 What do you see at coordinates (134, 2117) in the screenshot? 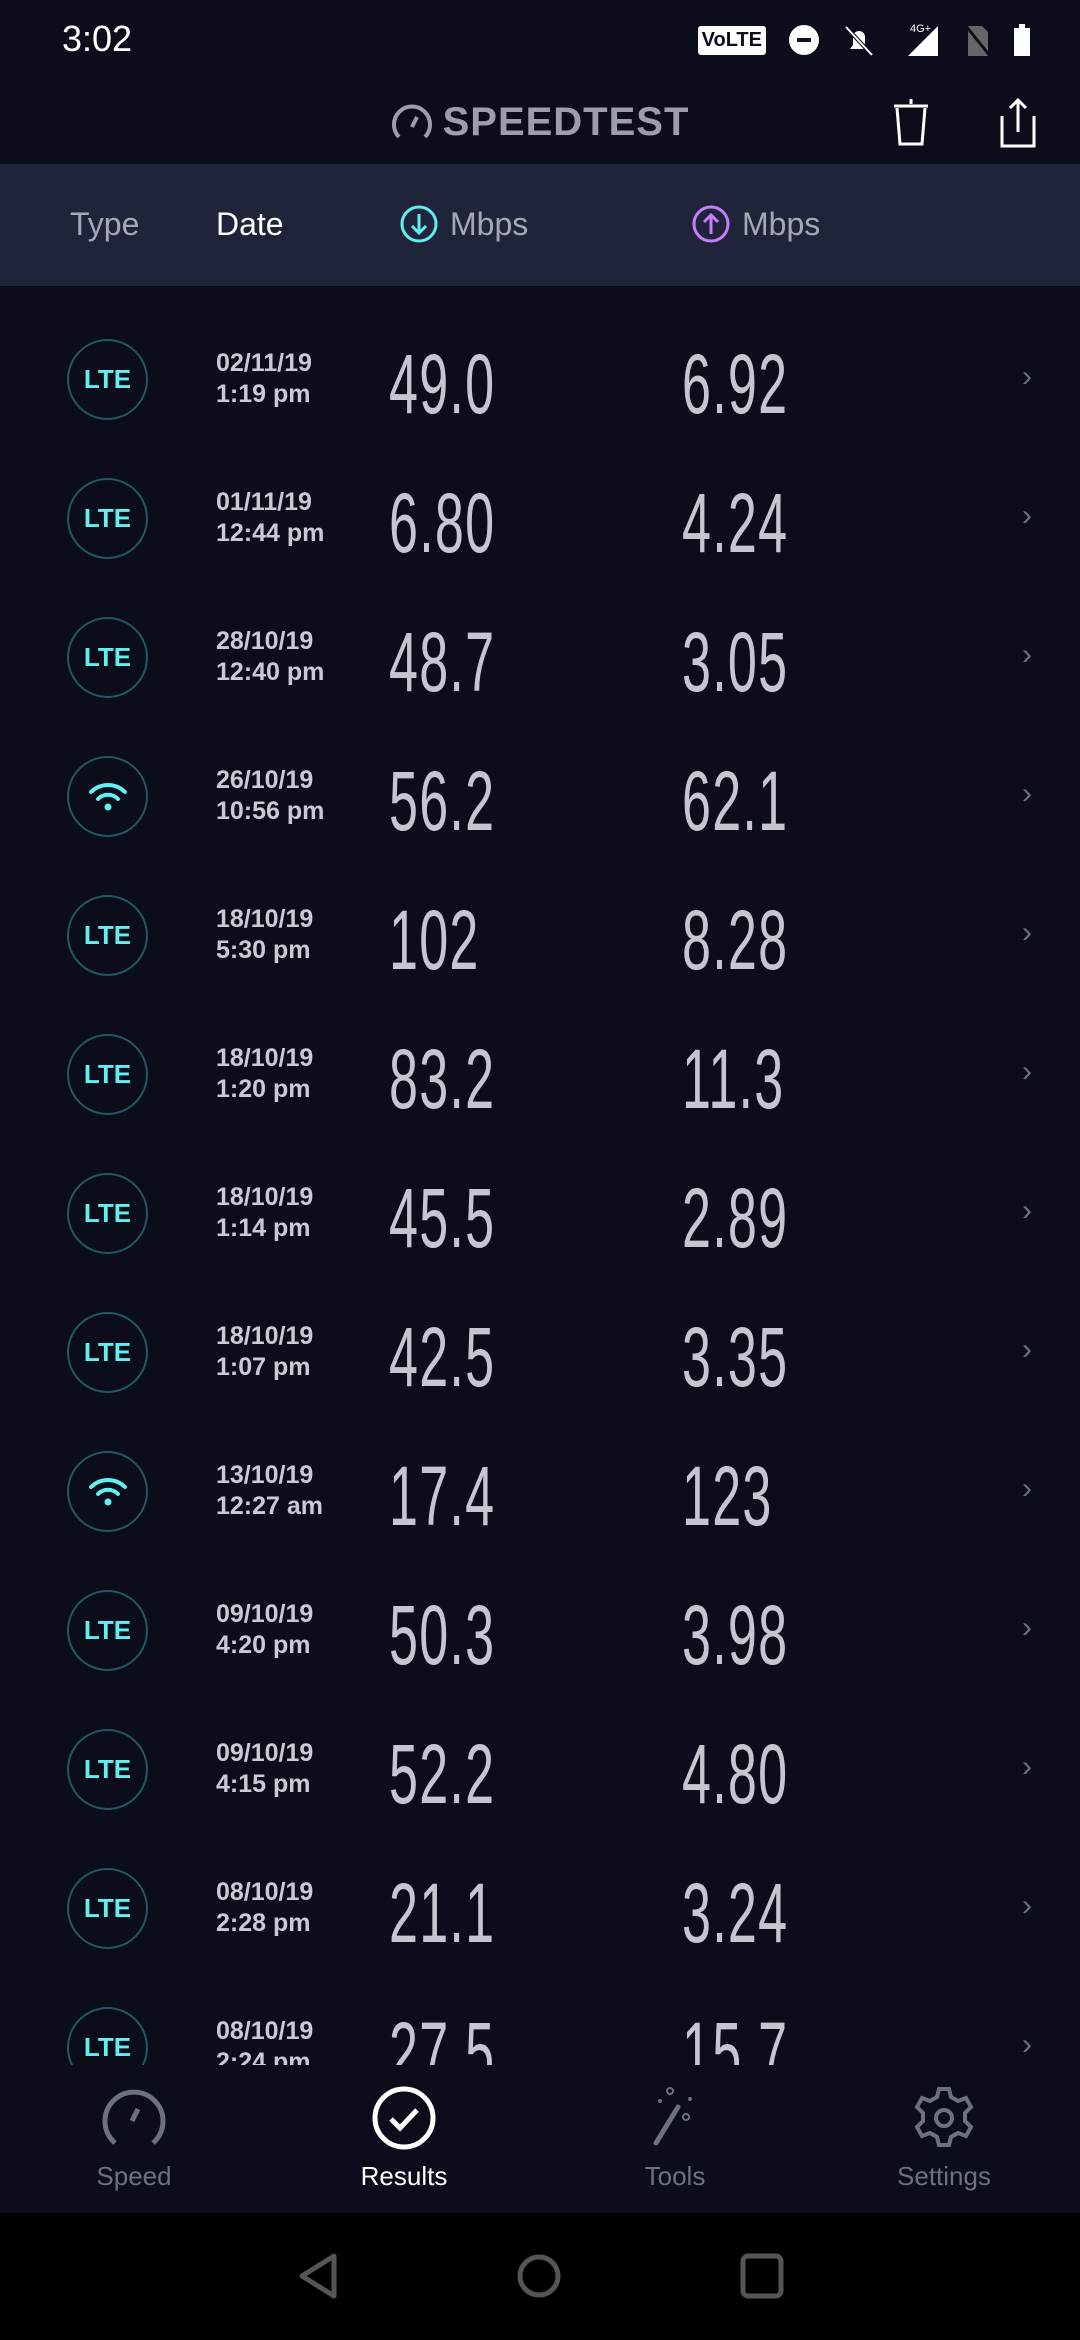
I see `speedometer-icon` at bounding box center [134, 2117].